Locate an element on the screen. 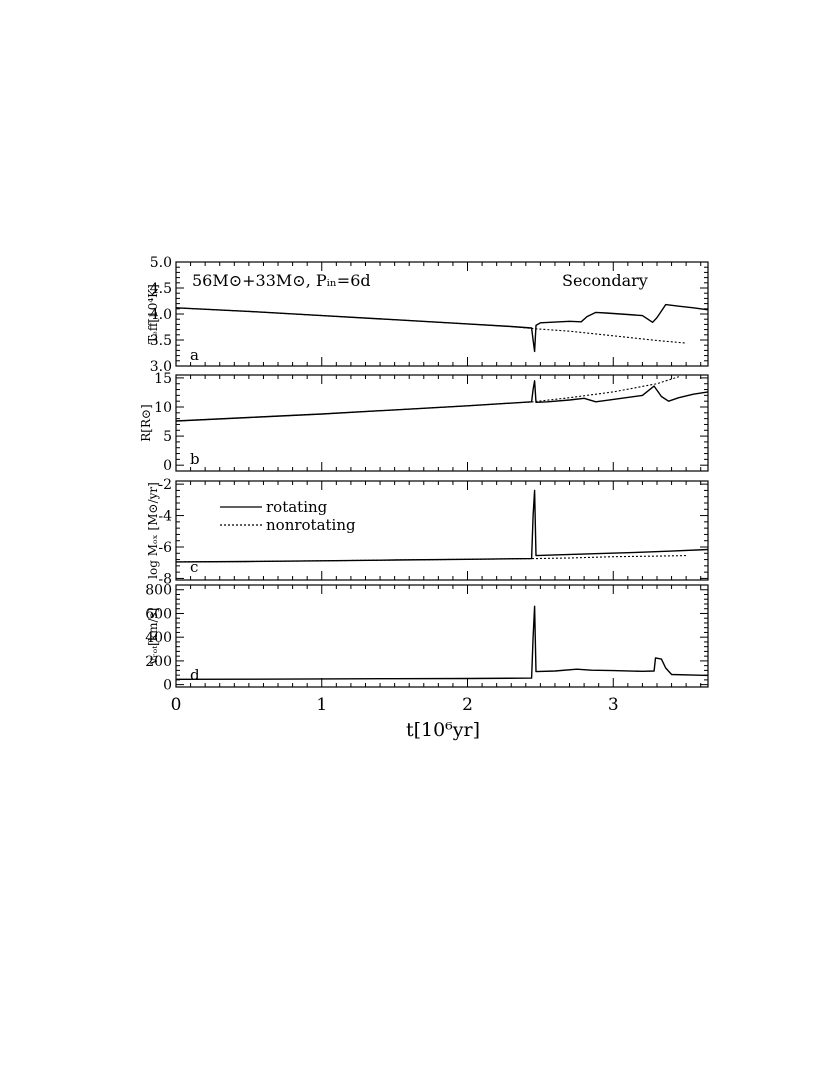 The image size is (830, 1075). panel-b: 0 5 10 15 R[R⊙] b is located at coordinates (424, 422).